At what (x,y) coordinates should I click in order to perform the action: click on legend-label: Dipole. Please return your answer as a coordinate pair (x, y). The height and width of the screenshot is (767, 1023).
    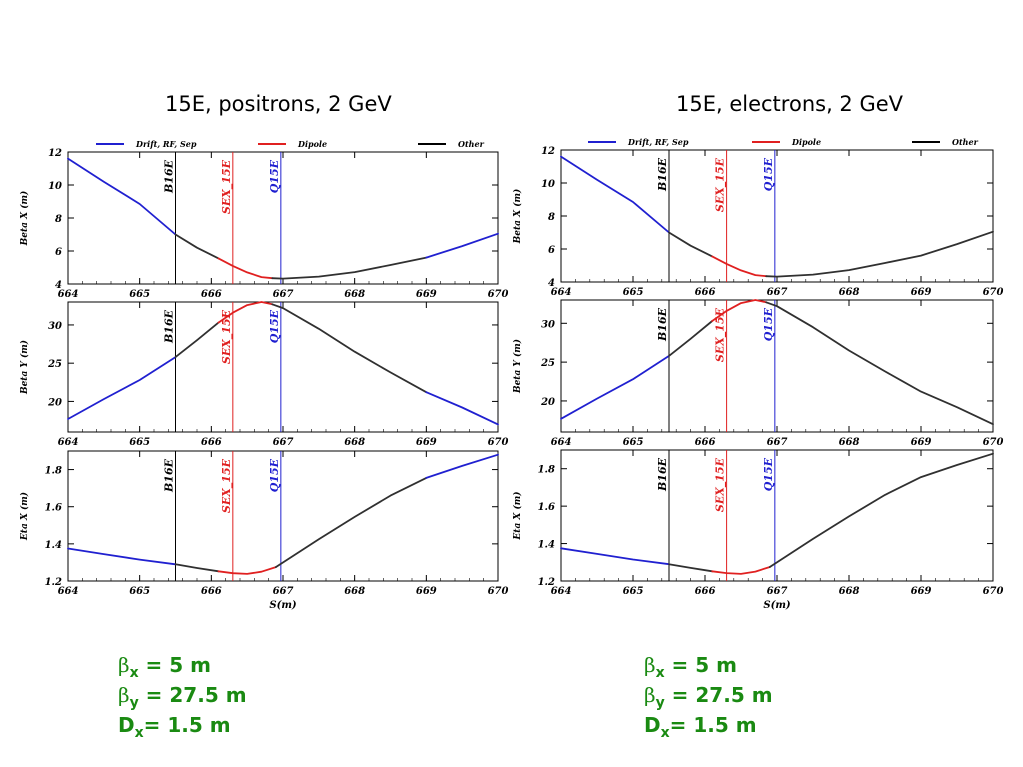
    Looking at the image, I should click on (312, 144).